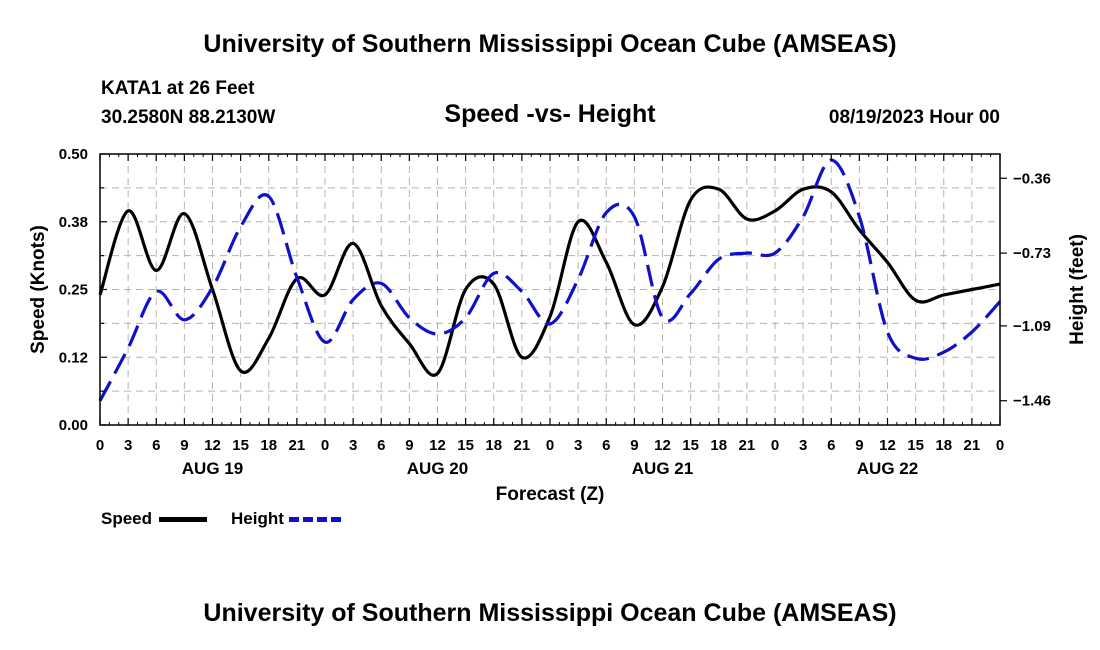 This screenshot has height=650, width=1100. I want to click on y-tick-label-left: 0.12, so click(73, 357).